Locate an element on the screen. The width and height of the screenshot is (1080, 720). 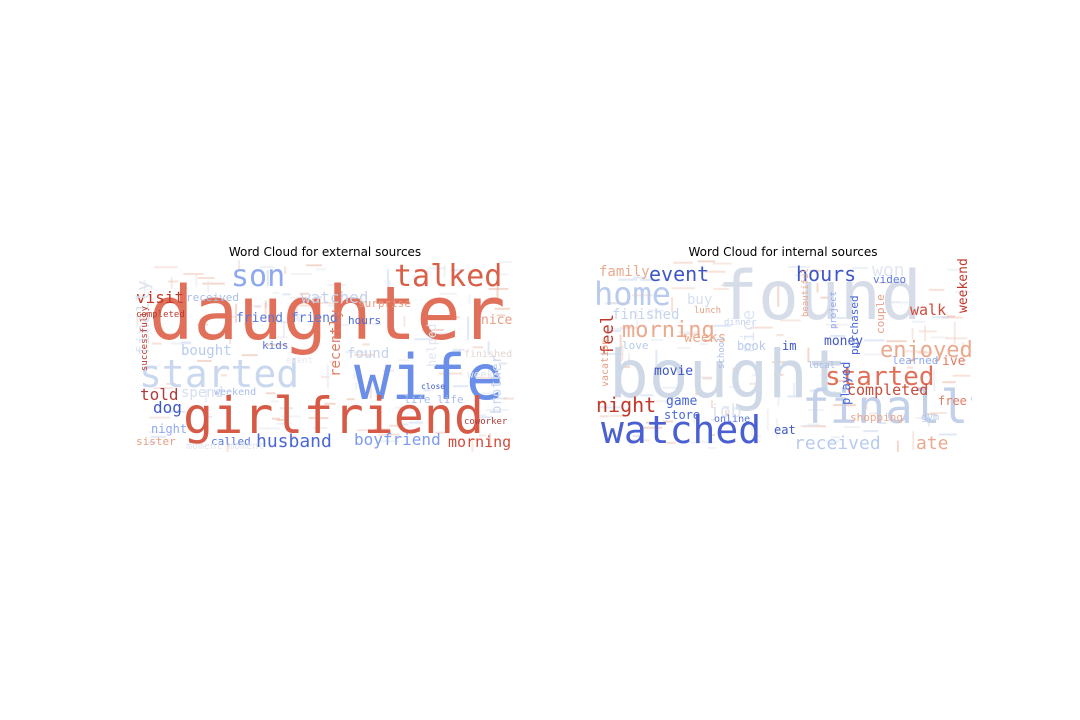
external-word-nice: nice is located at coordinates (496, 320).